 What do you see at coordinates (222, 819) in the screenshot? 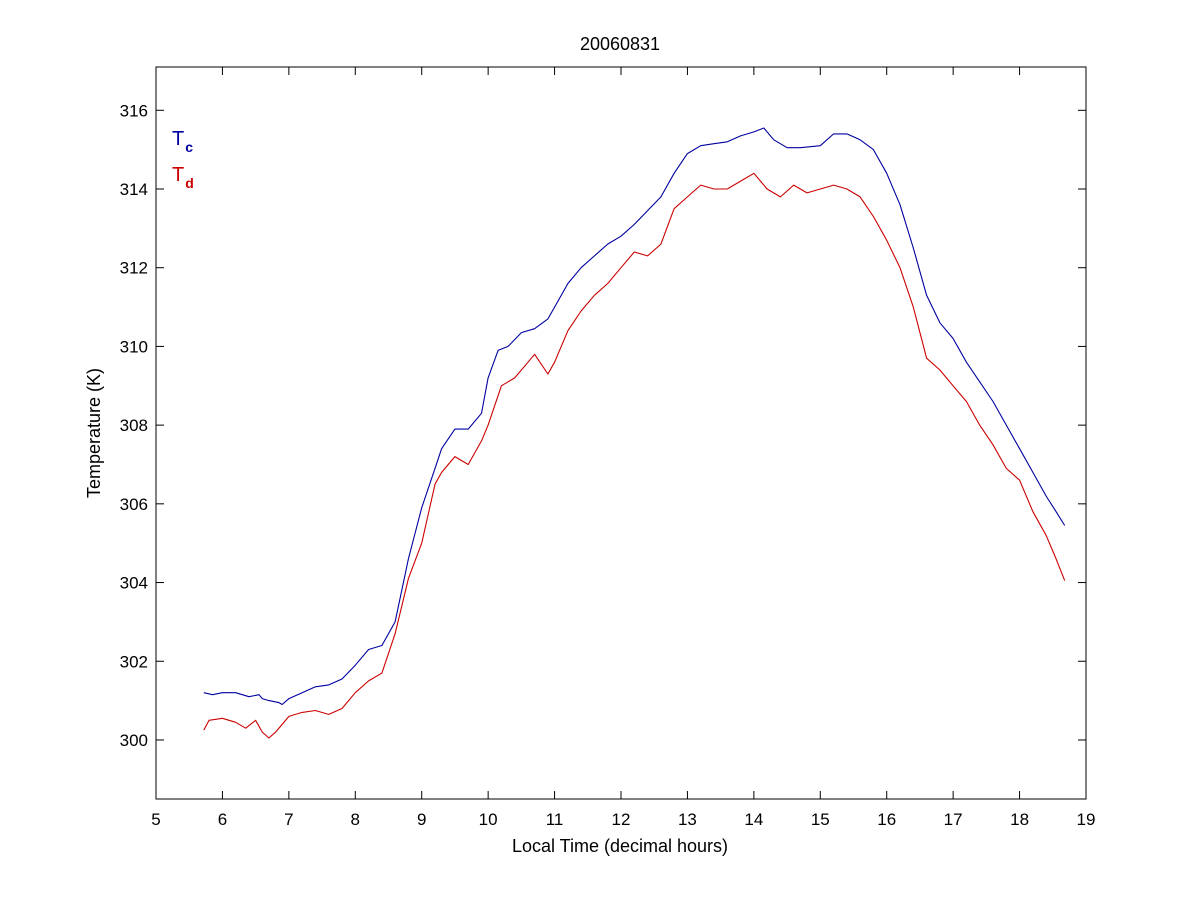
I see `x-tick-label: 6` at bounding box center [222, 819].